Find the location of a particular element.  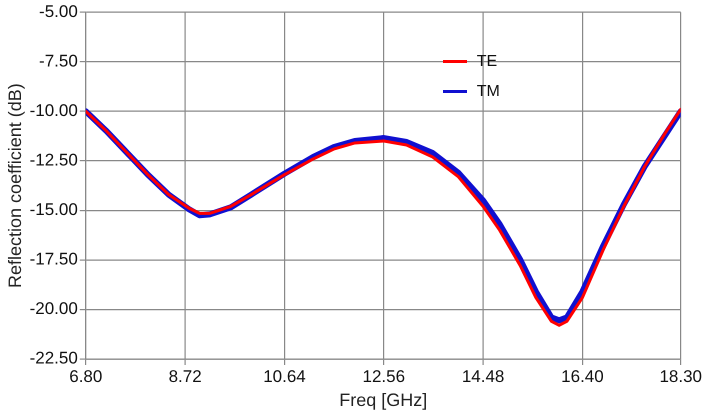

x-tick-label: 12.56 is located at coordinates (384, 376).